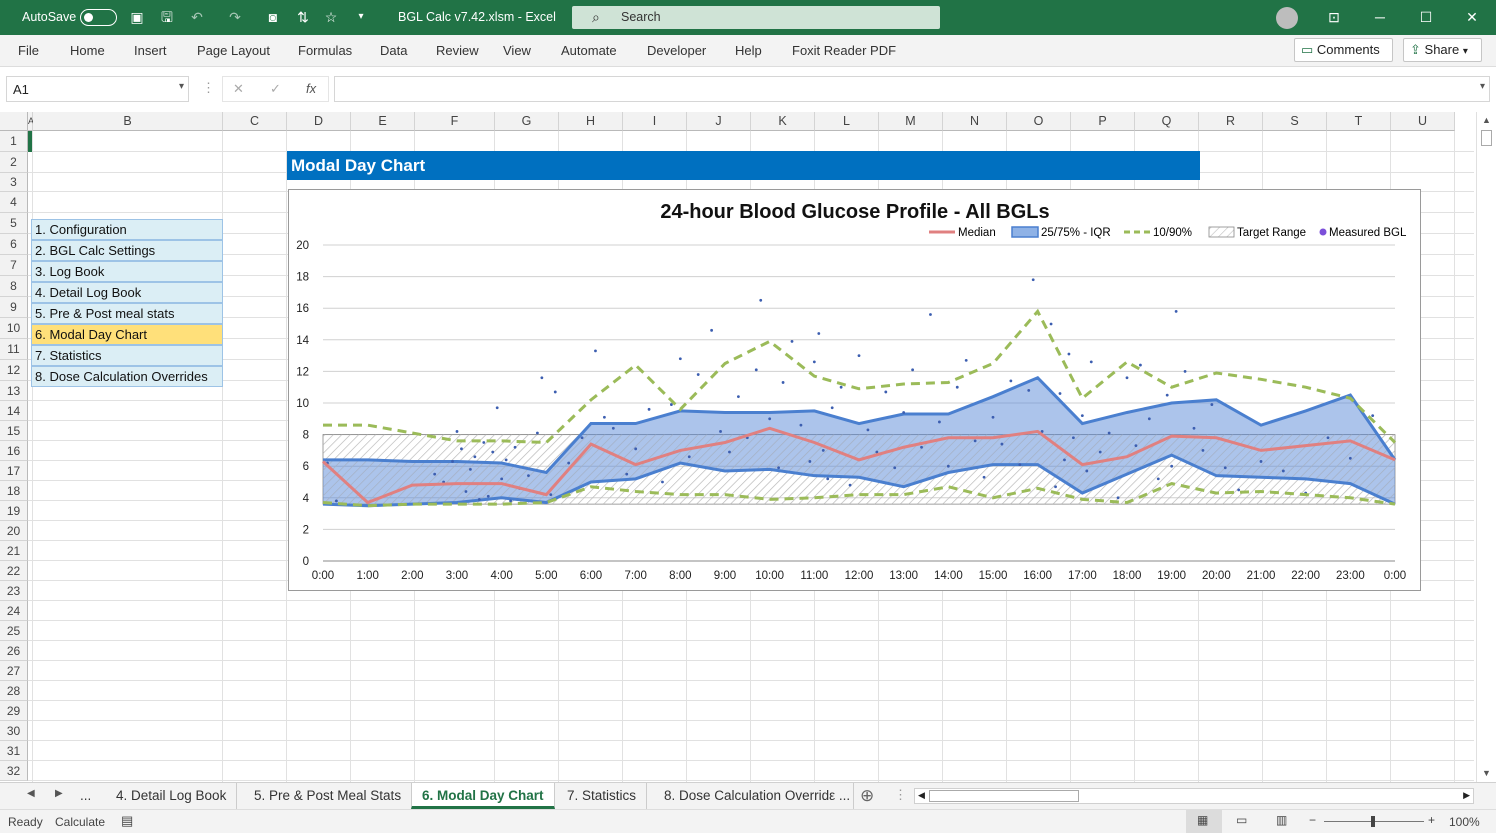 This screenshot has width=1496, height=833. I want to click on nav-link: 7. Statistics, so click(127, 355).